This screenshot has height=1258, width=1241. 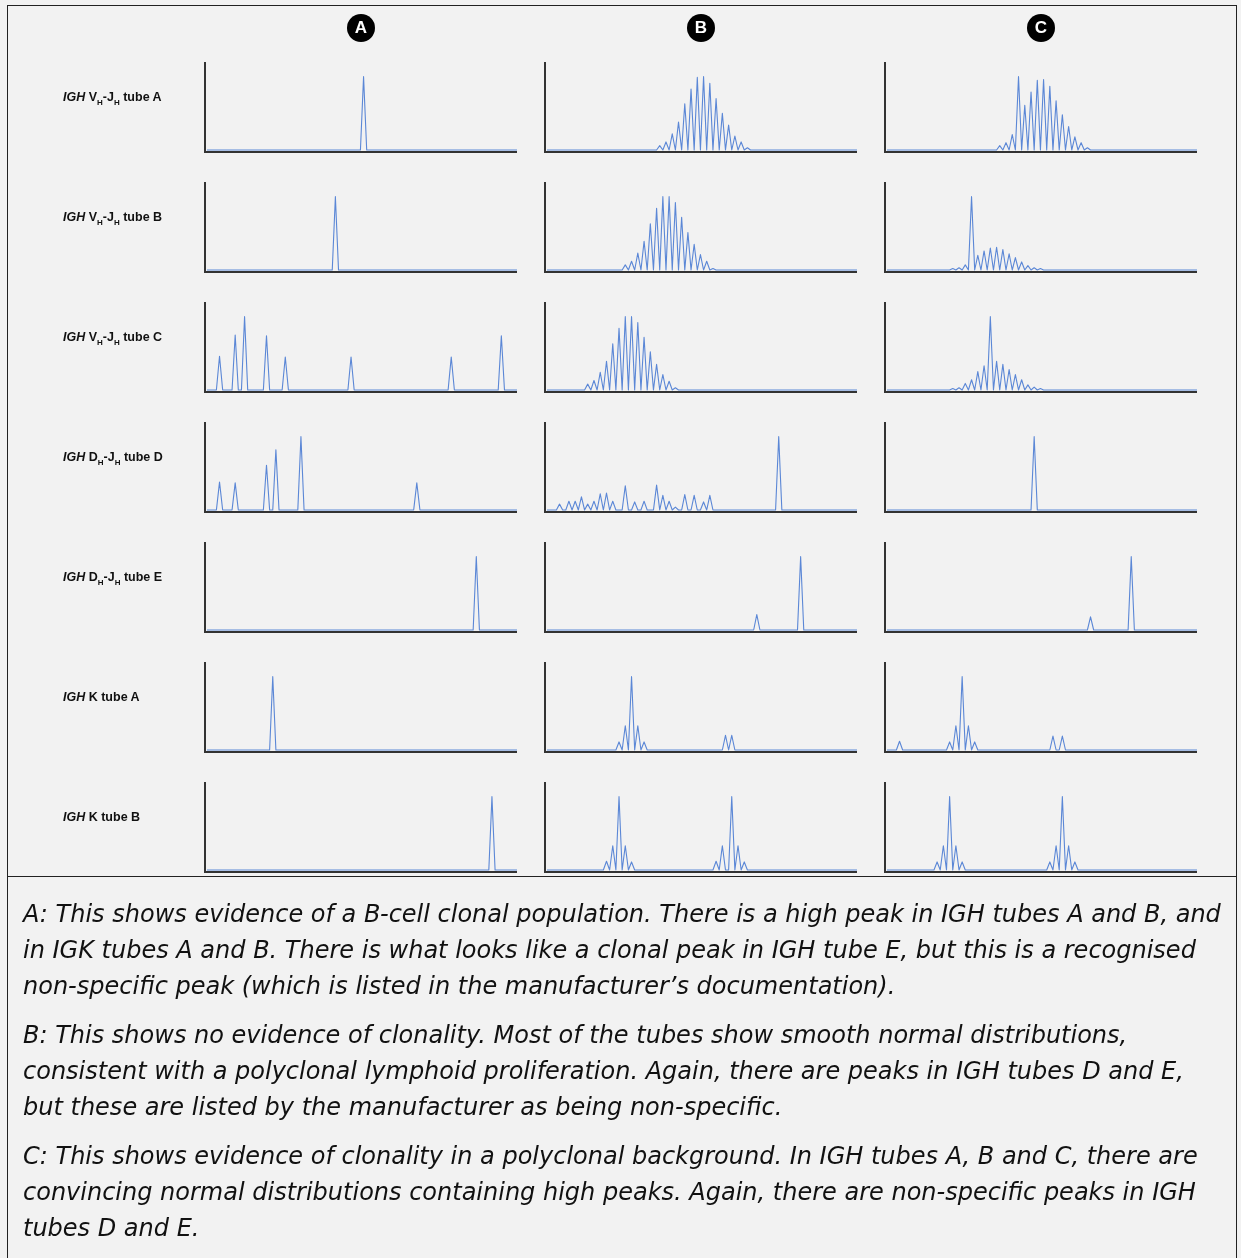 What do you see at coordinates (701, 28) in the screenshot?
I see `chart-title: B` at bounding box center [701, 28].